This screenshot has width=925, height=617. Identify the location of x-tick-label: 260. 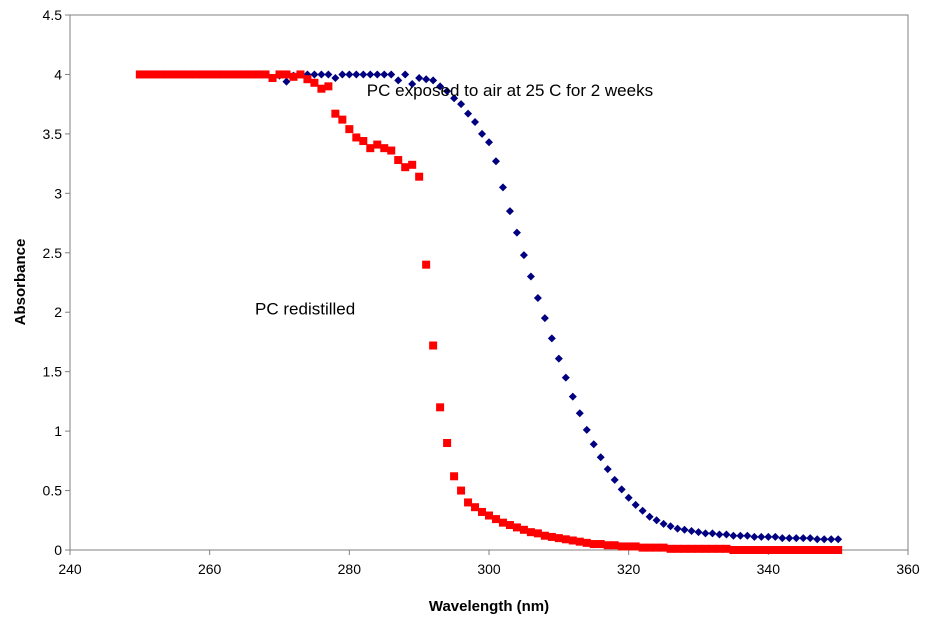
(210, 569).